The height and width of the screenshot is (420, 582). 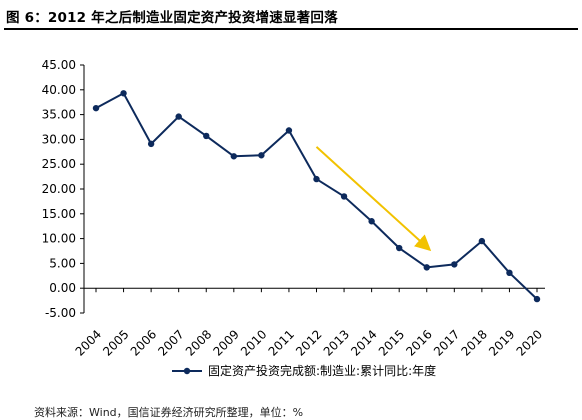 What do you see at coordinates (59, 164) in the screenshot?
I see `y-tick-label: 25.00` at bounding box center [59, 164].